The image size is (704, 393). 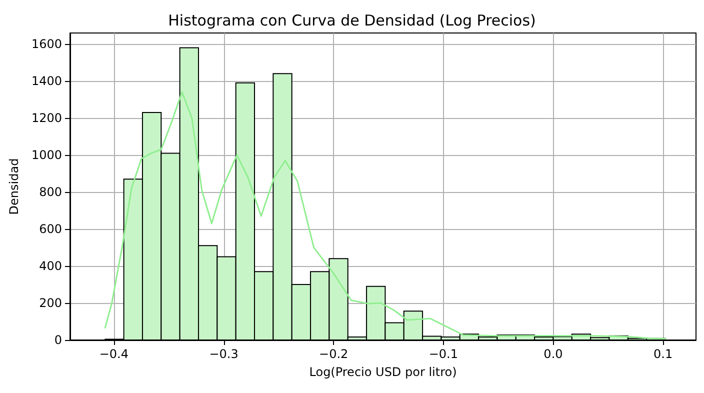 What do you see at coordinates (223, 354) in the screenshot?
I see `x-tick-label: −0.3` at bounding box center [223, 354].